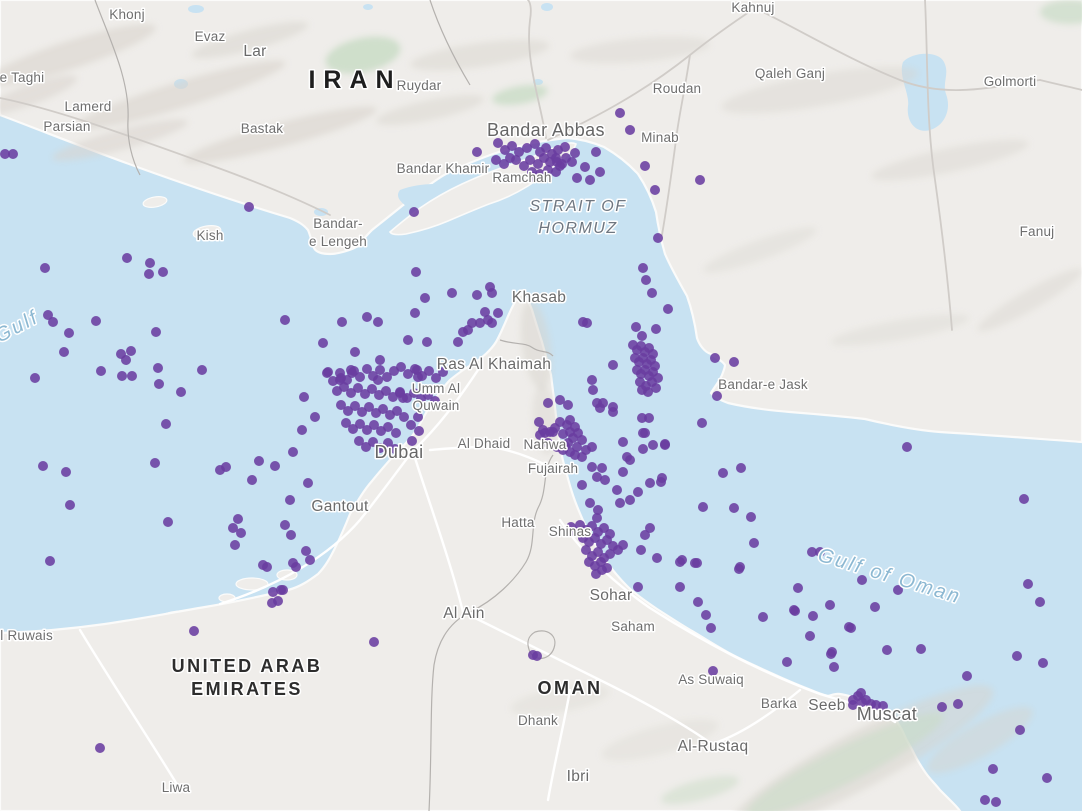 This screenshot has height=811, width=1082. Describe the element at coordinates (763, 384) in the screenshot. I see `map-label: Bandar-e Jask` at that location.